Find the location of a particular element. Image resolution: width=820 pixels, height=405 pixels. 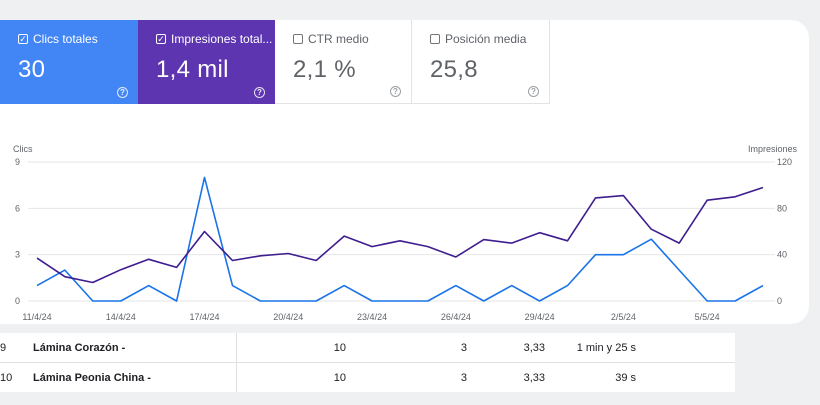

metric-label: Clics totales is located at coordinates (65, 39).